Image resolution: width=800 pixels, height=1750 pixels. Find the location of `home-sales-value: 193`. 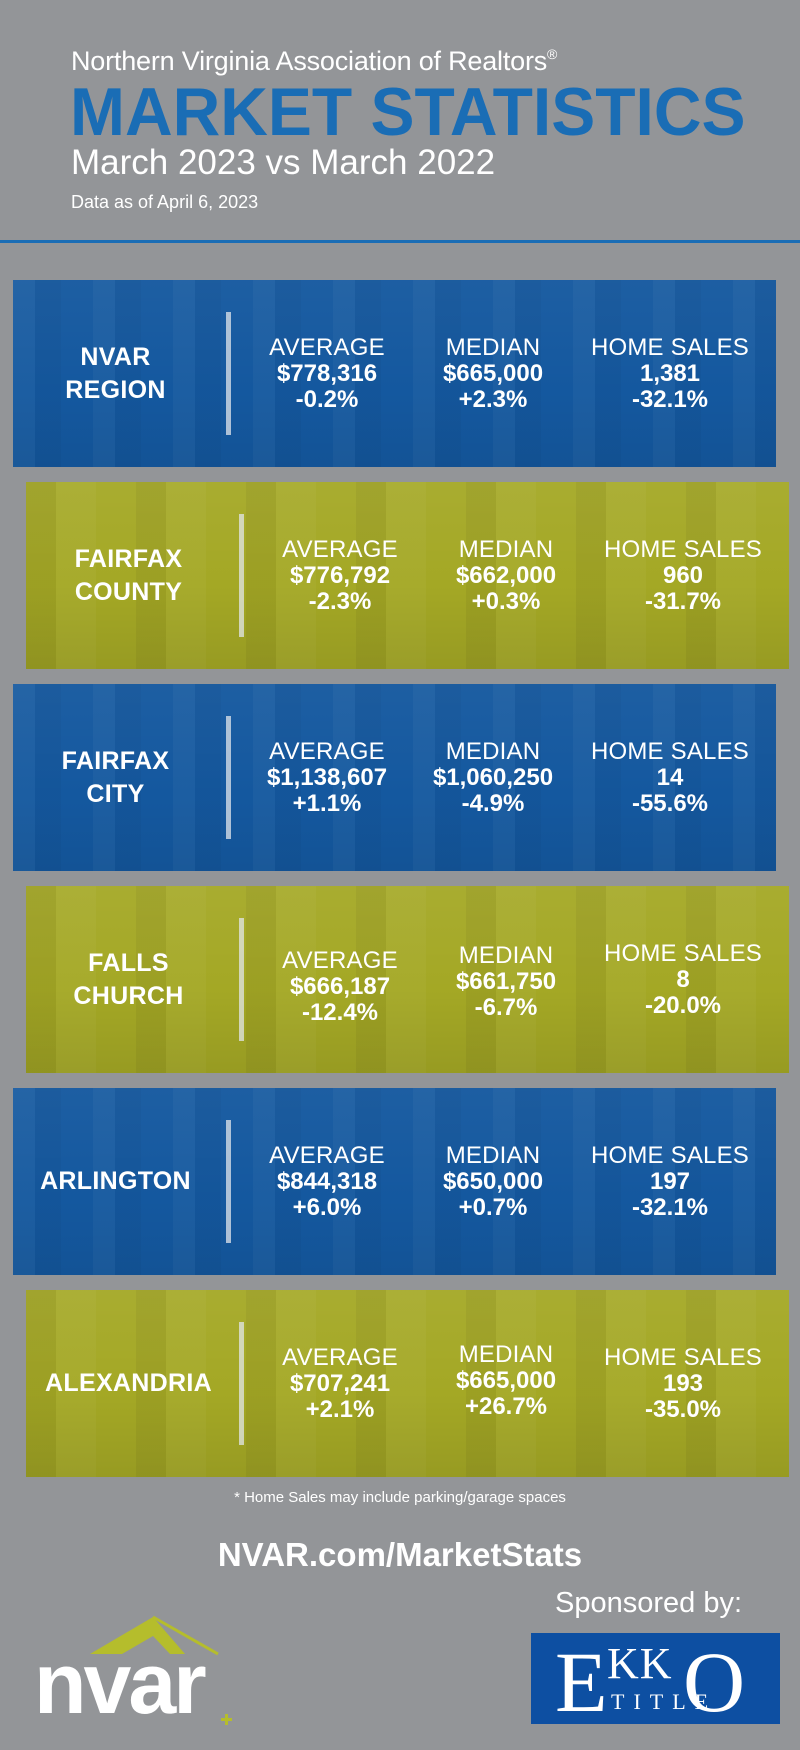

home-sales-value: 193 is located at coordinates (683, 1383).